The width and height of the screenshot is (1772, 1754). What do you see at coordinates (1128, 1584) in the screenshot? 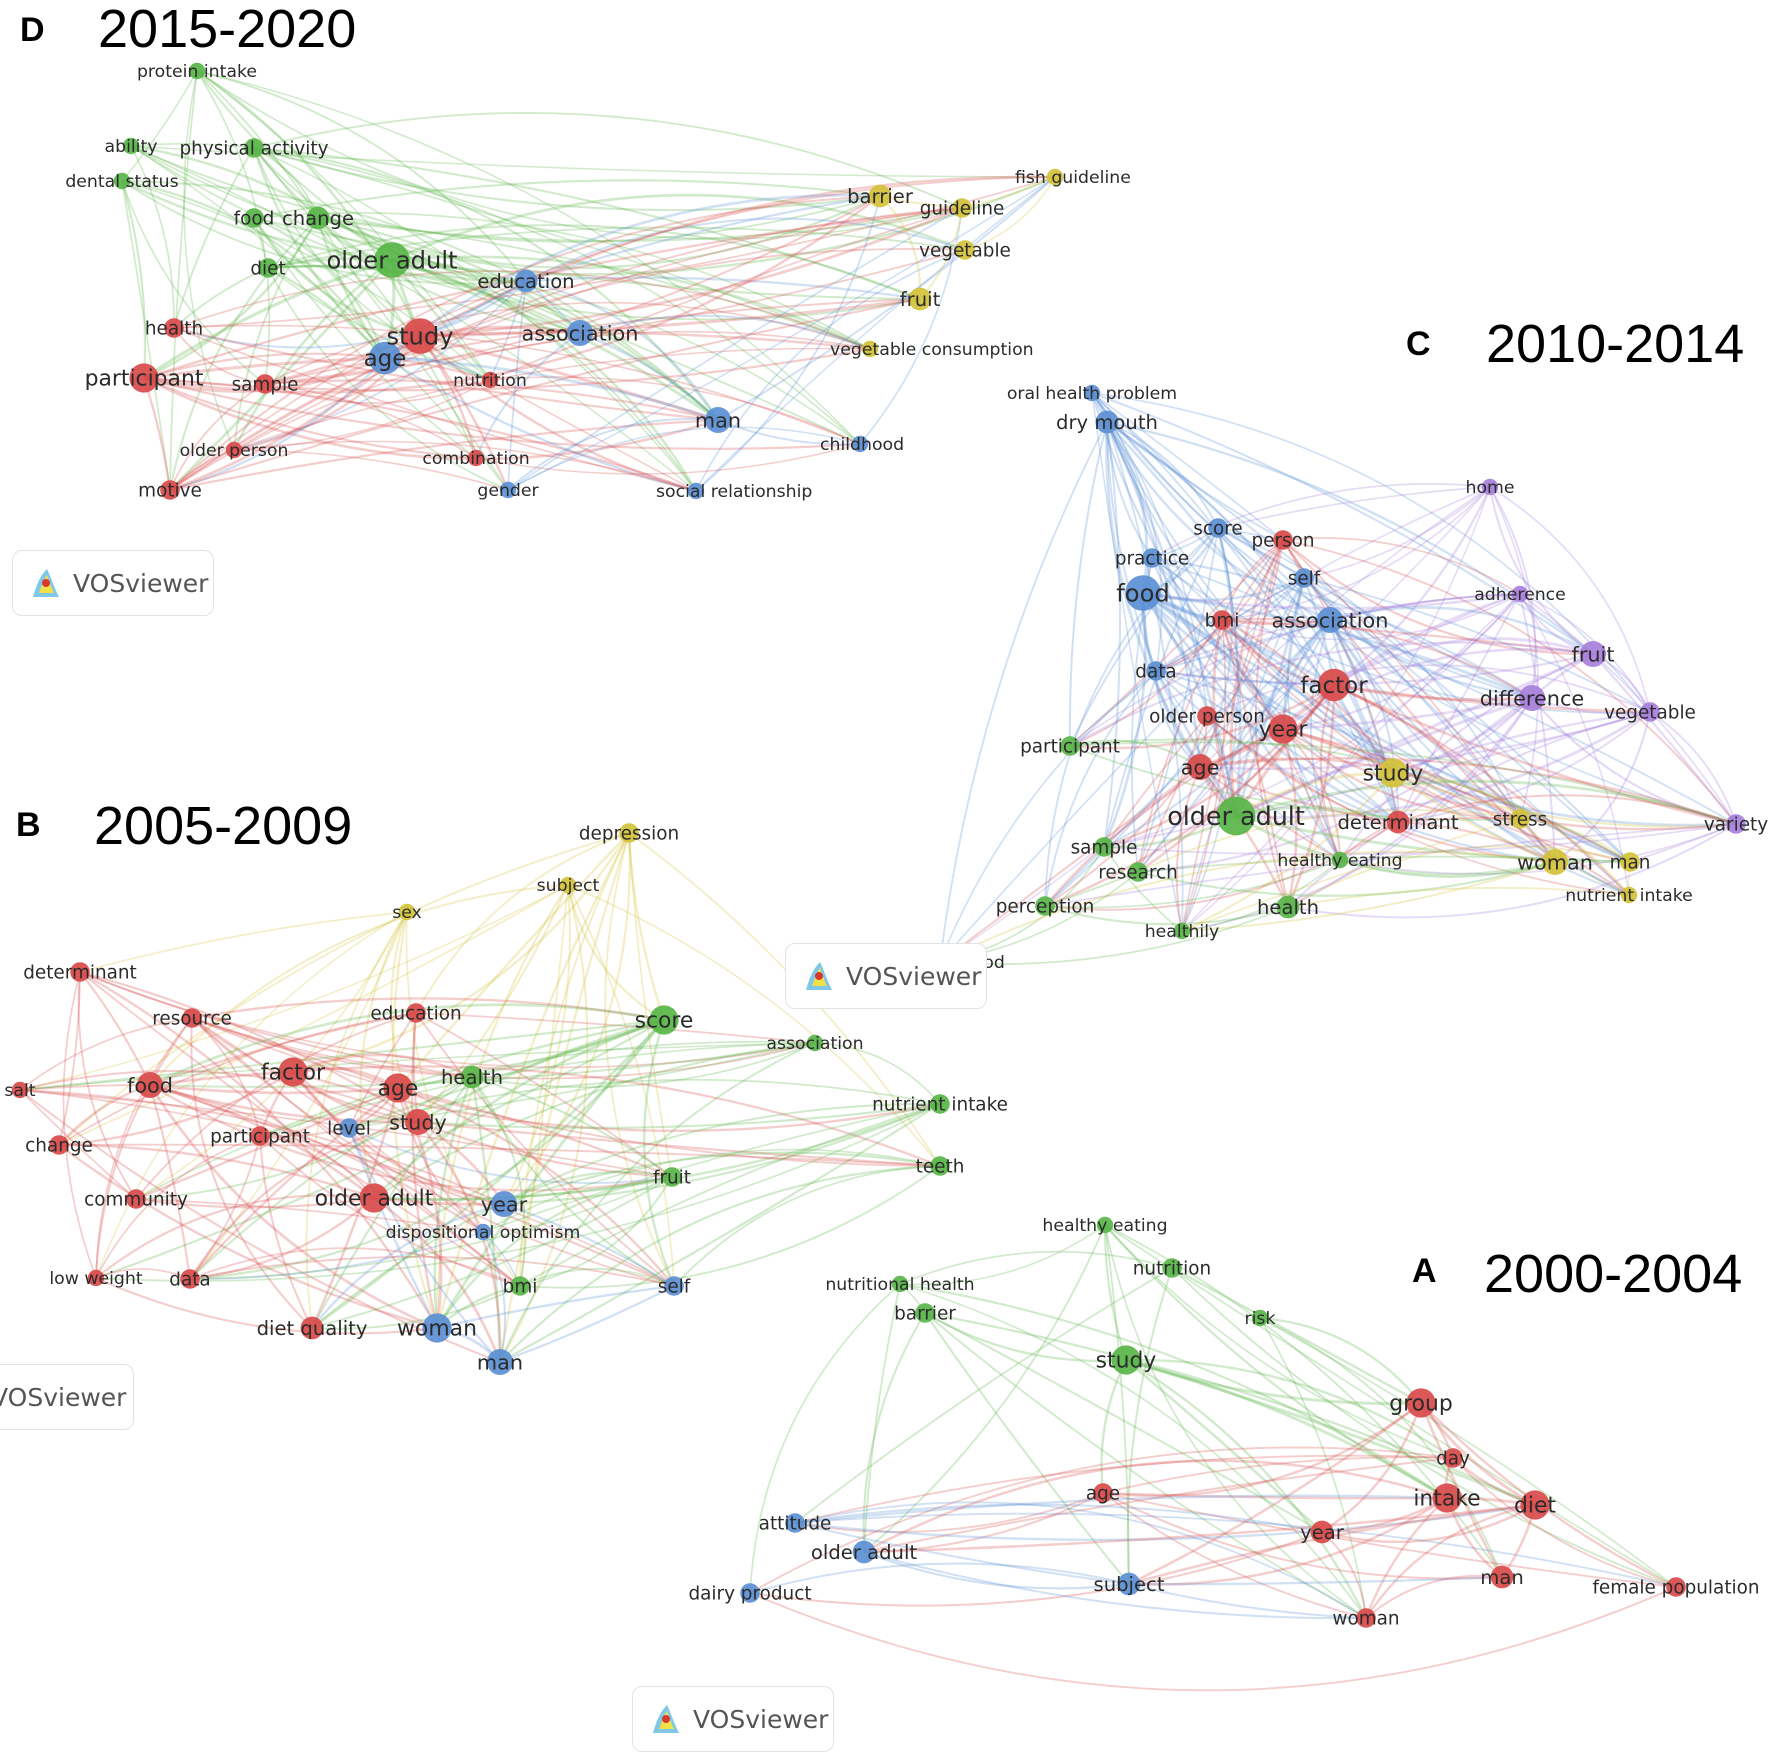
I see `node-label: subject` at bounding box center [1128, 1584].